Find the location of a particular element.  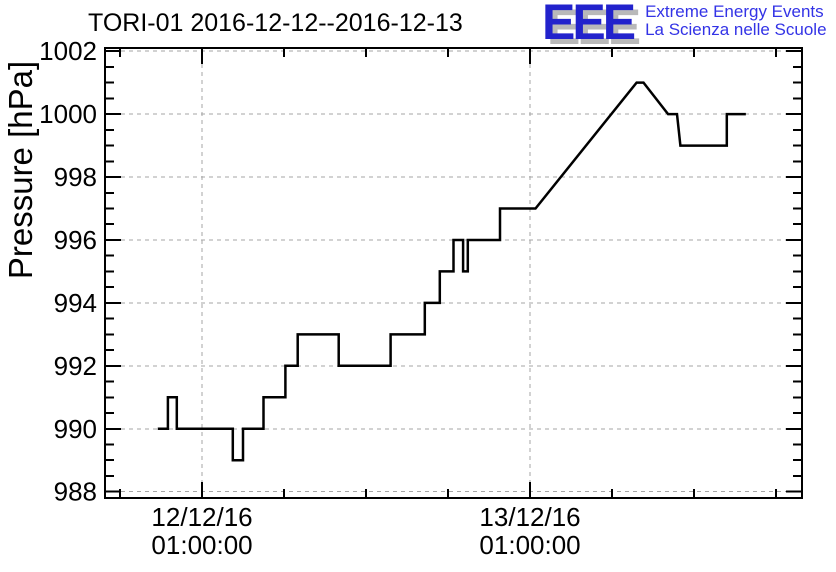

y-tick-label: 996 is located at coordinates (75, 240).